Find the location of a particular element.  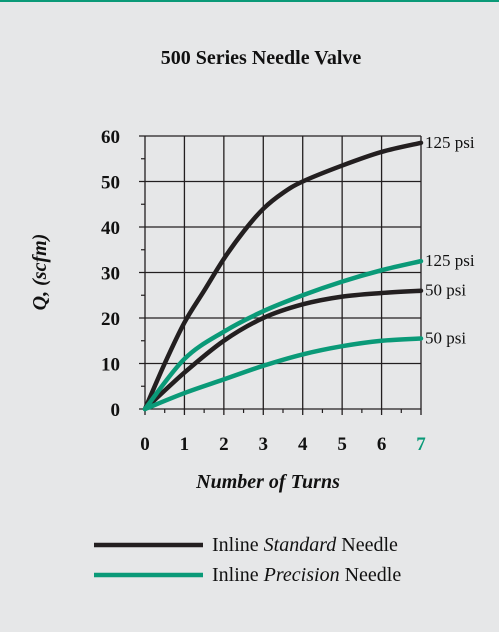

x-tick-labels: 0 1 2 3 4 5 6 7 is located at coordinates (283, 444).